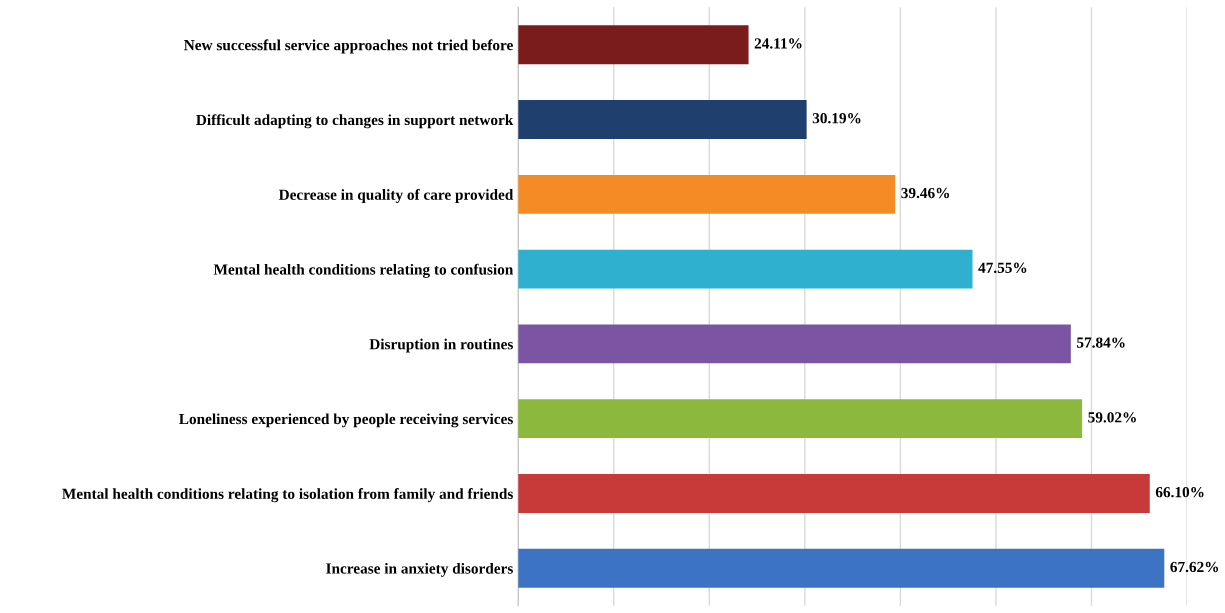 This screenshot has width=1225, height=613. I want to click on data-label: 66.10%, so click(1179, 492).